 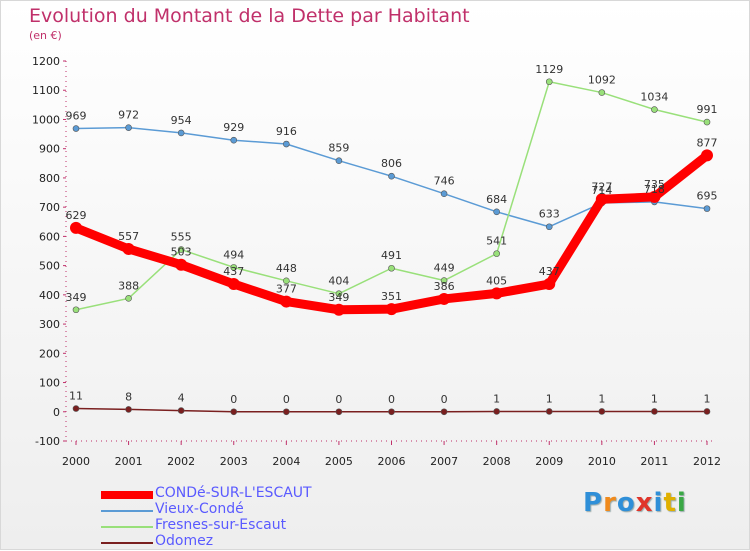 I want to click on y-tick-label: 200, so click(x=49, y=353).